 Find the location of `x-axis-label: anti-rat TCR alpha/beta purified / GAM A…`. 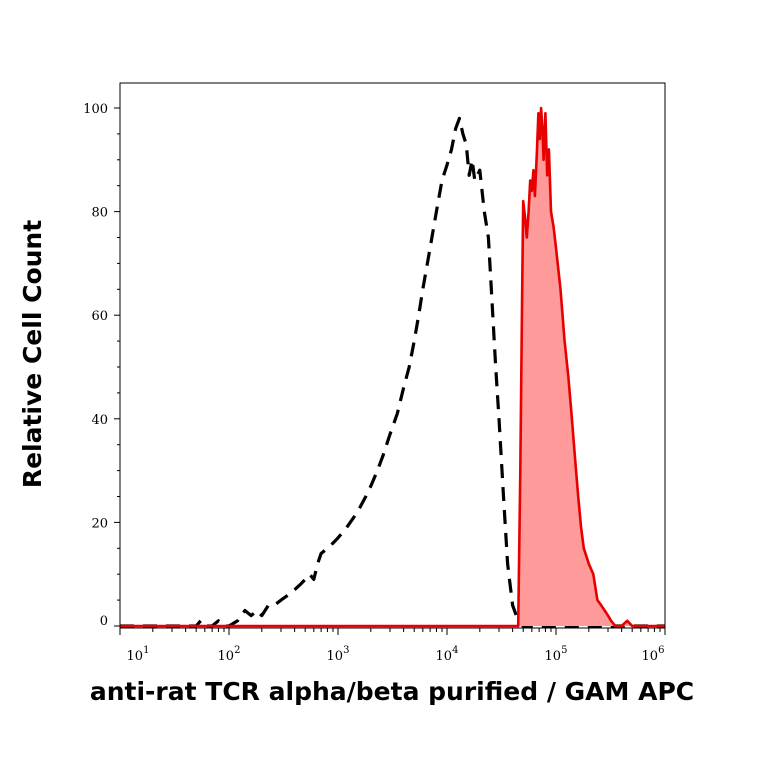

x-axis-label: anti-rat TCR alpha/beta purified / GAM A… is located at coordinates (392, 691).